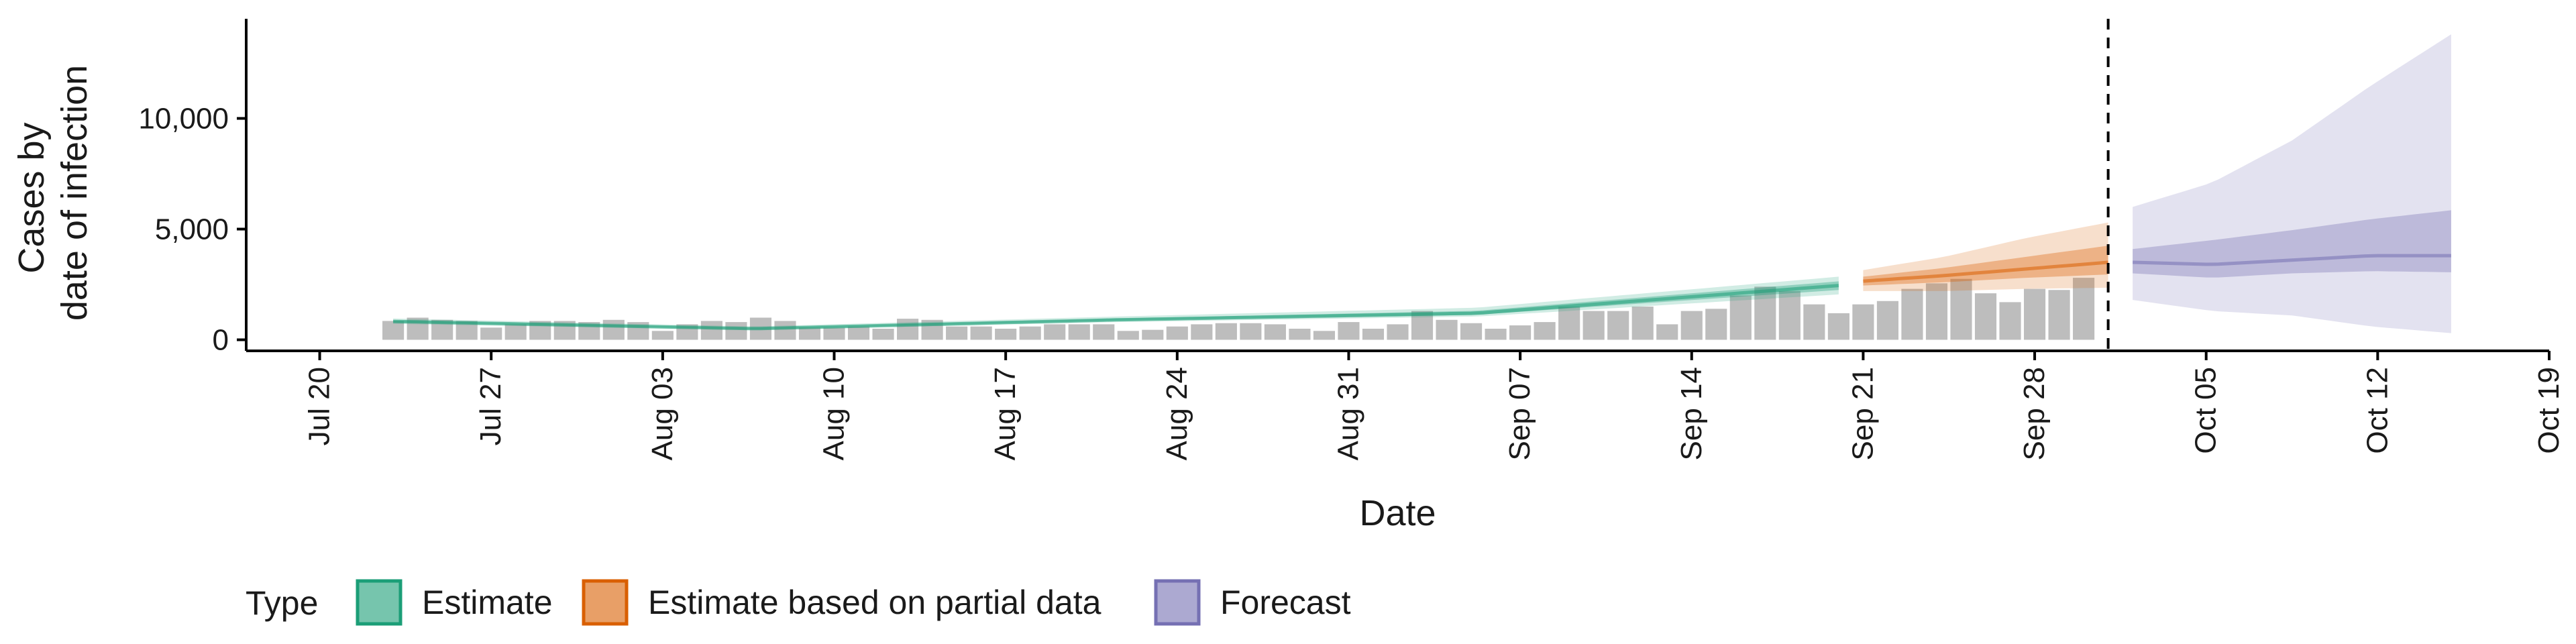 This screenshot has height=644, width=2576. What do you see at coordinates (1519, 413) in the screenshot?
I see `x-tick-label: Sep 07` at bounding box center [1519, 413].